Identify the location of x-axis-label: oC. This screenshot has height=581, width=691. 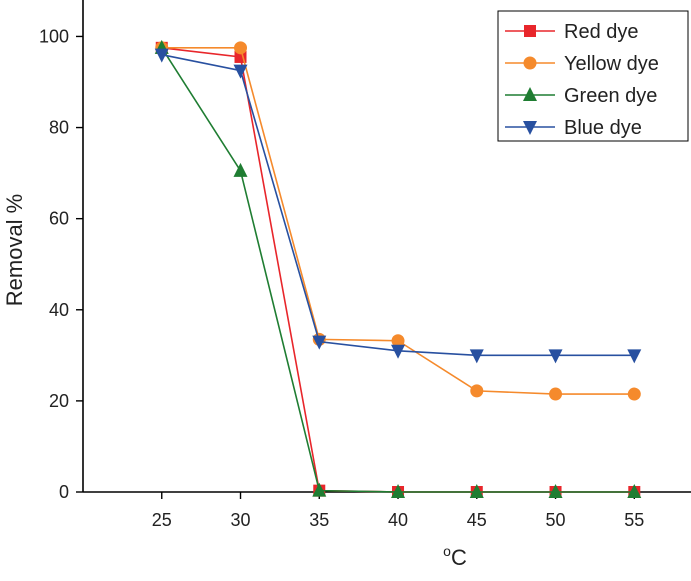
(455, 556).